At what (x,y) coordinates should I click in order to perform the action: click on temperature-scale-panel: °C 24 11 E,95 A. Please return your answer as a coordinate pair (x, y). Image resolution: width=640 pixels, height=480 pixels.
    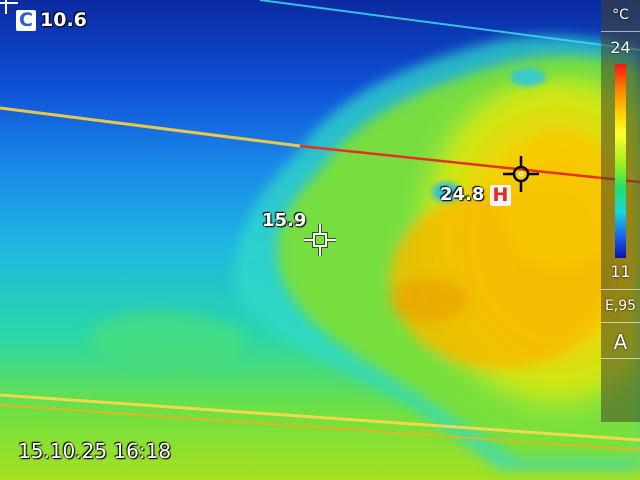
    Looking at the image, I should click on (620, 211).